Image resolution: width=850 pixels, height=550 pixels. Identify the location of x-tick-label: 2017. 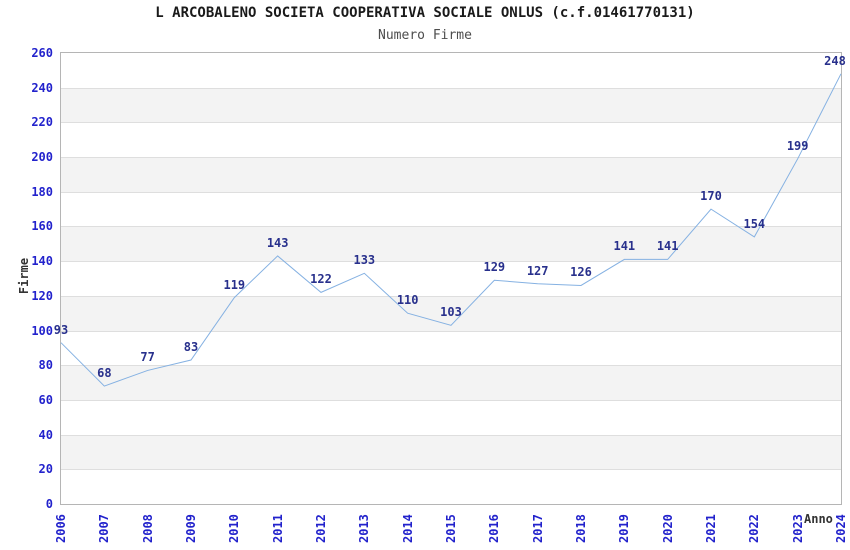
(537, 528).